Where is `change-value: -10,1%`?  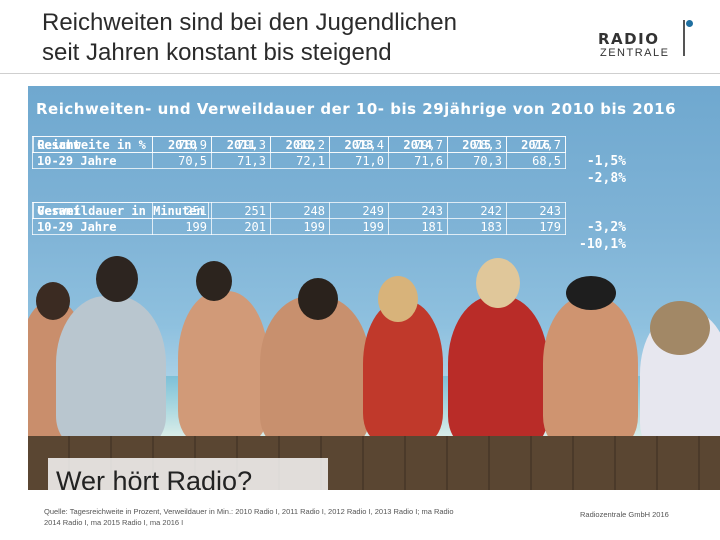
change-value: -10,1% is located at coordinates (602, 244).